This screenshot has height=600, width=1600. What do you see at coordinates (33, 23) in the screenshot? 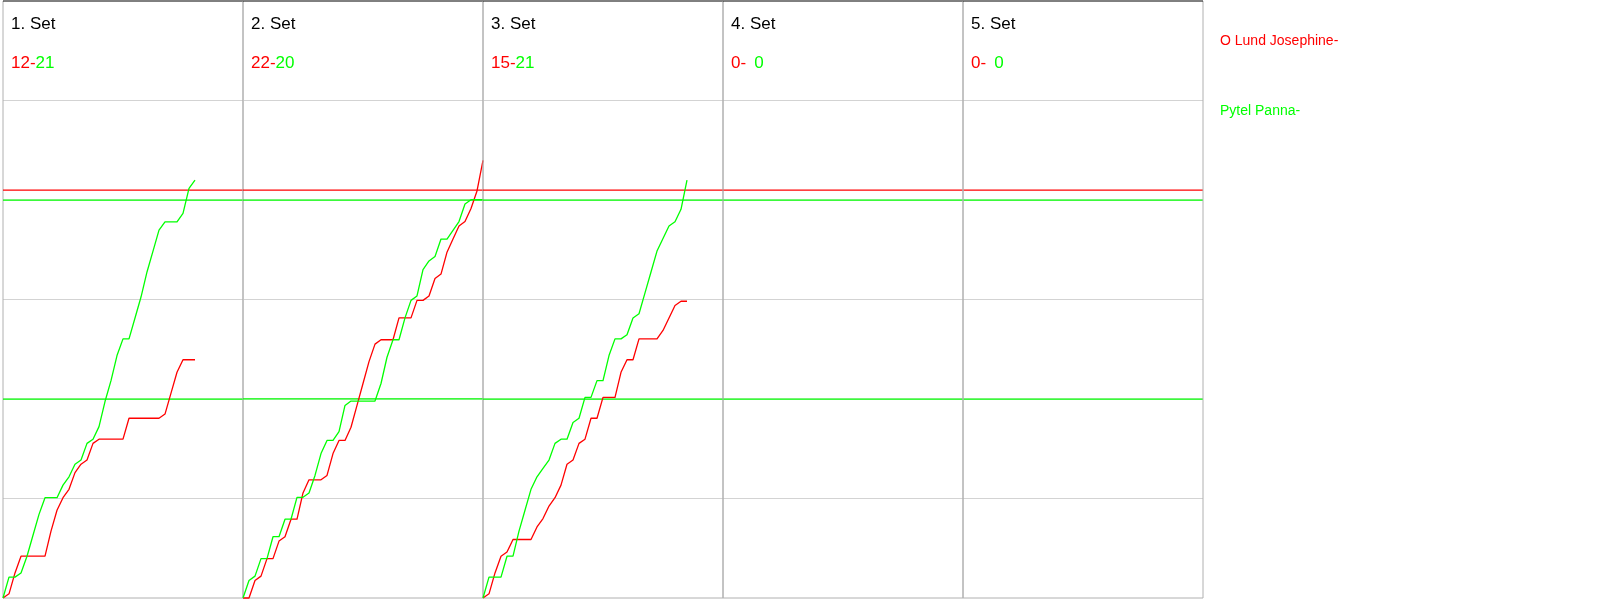
I see `chart-title: 1. Set` at bounding box center [33, 23].